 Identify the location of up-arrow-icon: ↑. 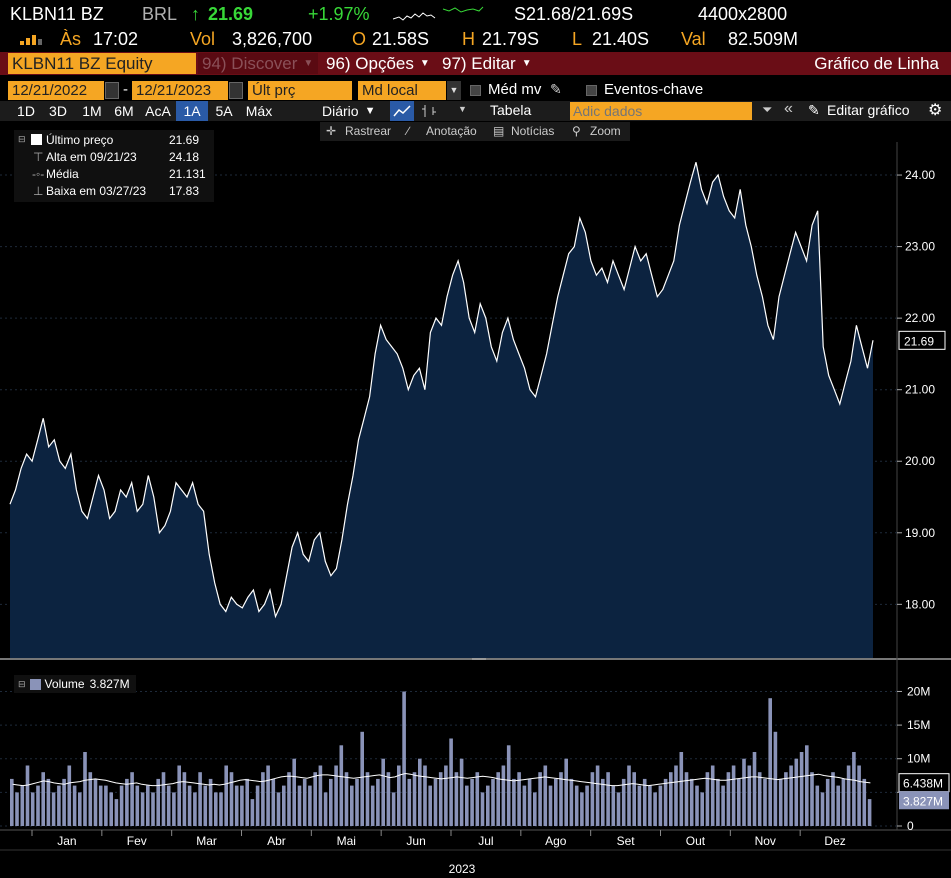
(195, 13).